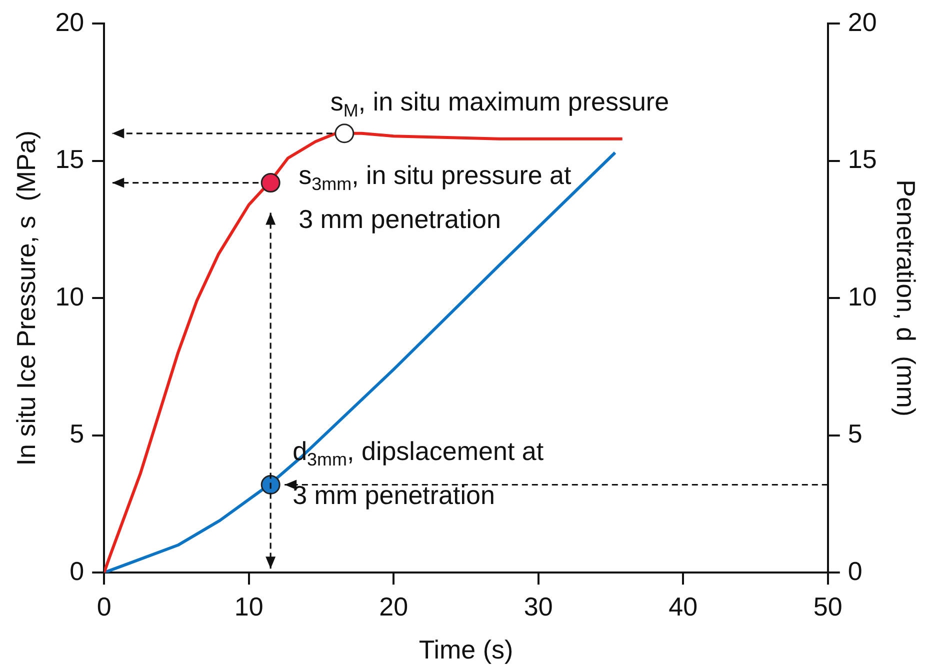  Describe the element at coordinates (466, 649) in the screenshot. I see `x-axis-title: Time (s)` at that location.